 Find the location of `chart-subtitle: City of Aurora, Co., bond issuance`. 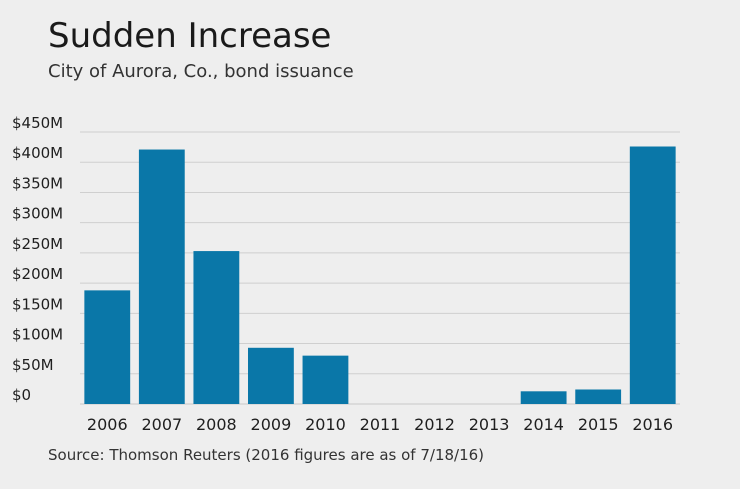

chart-subtitle: City of Aurora, Co., bond issuance is located at coordinates (201, 71).